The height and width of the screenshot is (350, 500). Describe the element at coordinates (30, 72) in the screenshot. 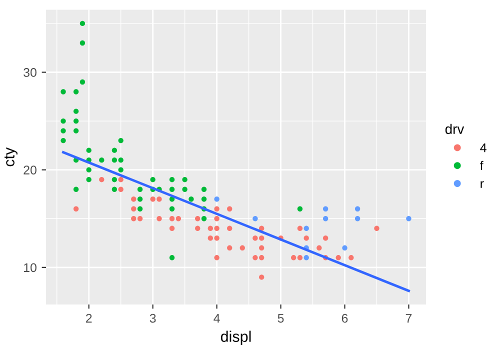

I see `y-tick-label: 30` at that location.